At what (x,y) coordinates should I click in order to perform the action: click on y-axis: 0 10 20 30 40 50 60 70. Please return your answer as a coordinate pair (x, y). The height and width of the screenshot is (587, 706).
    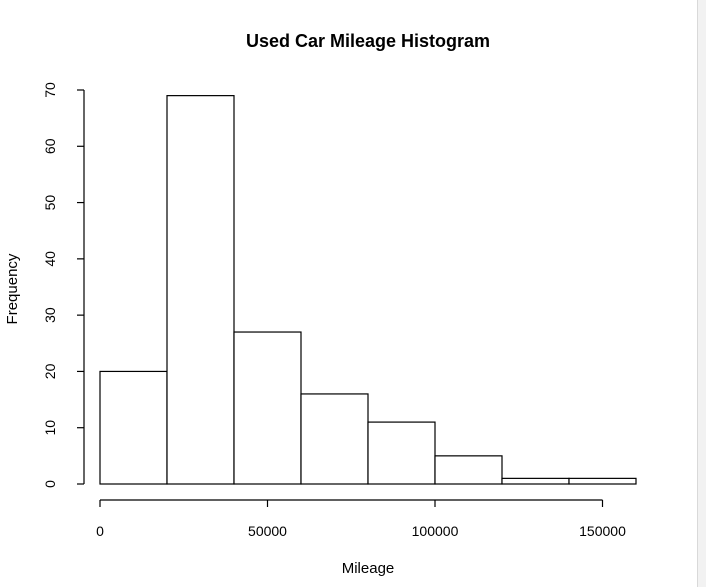
    Looking at the image, I should click on (63, 285).